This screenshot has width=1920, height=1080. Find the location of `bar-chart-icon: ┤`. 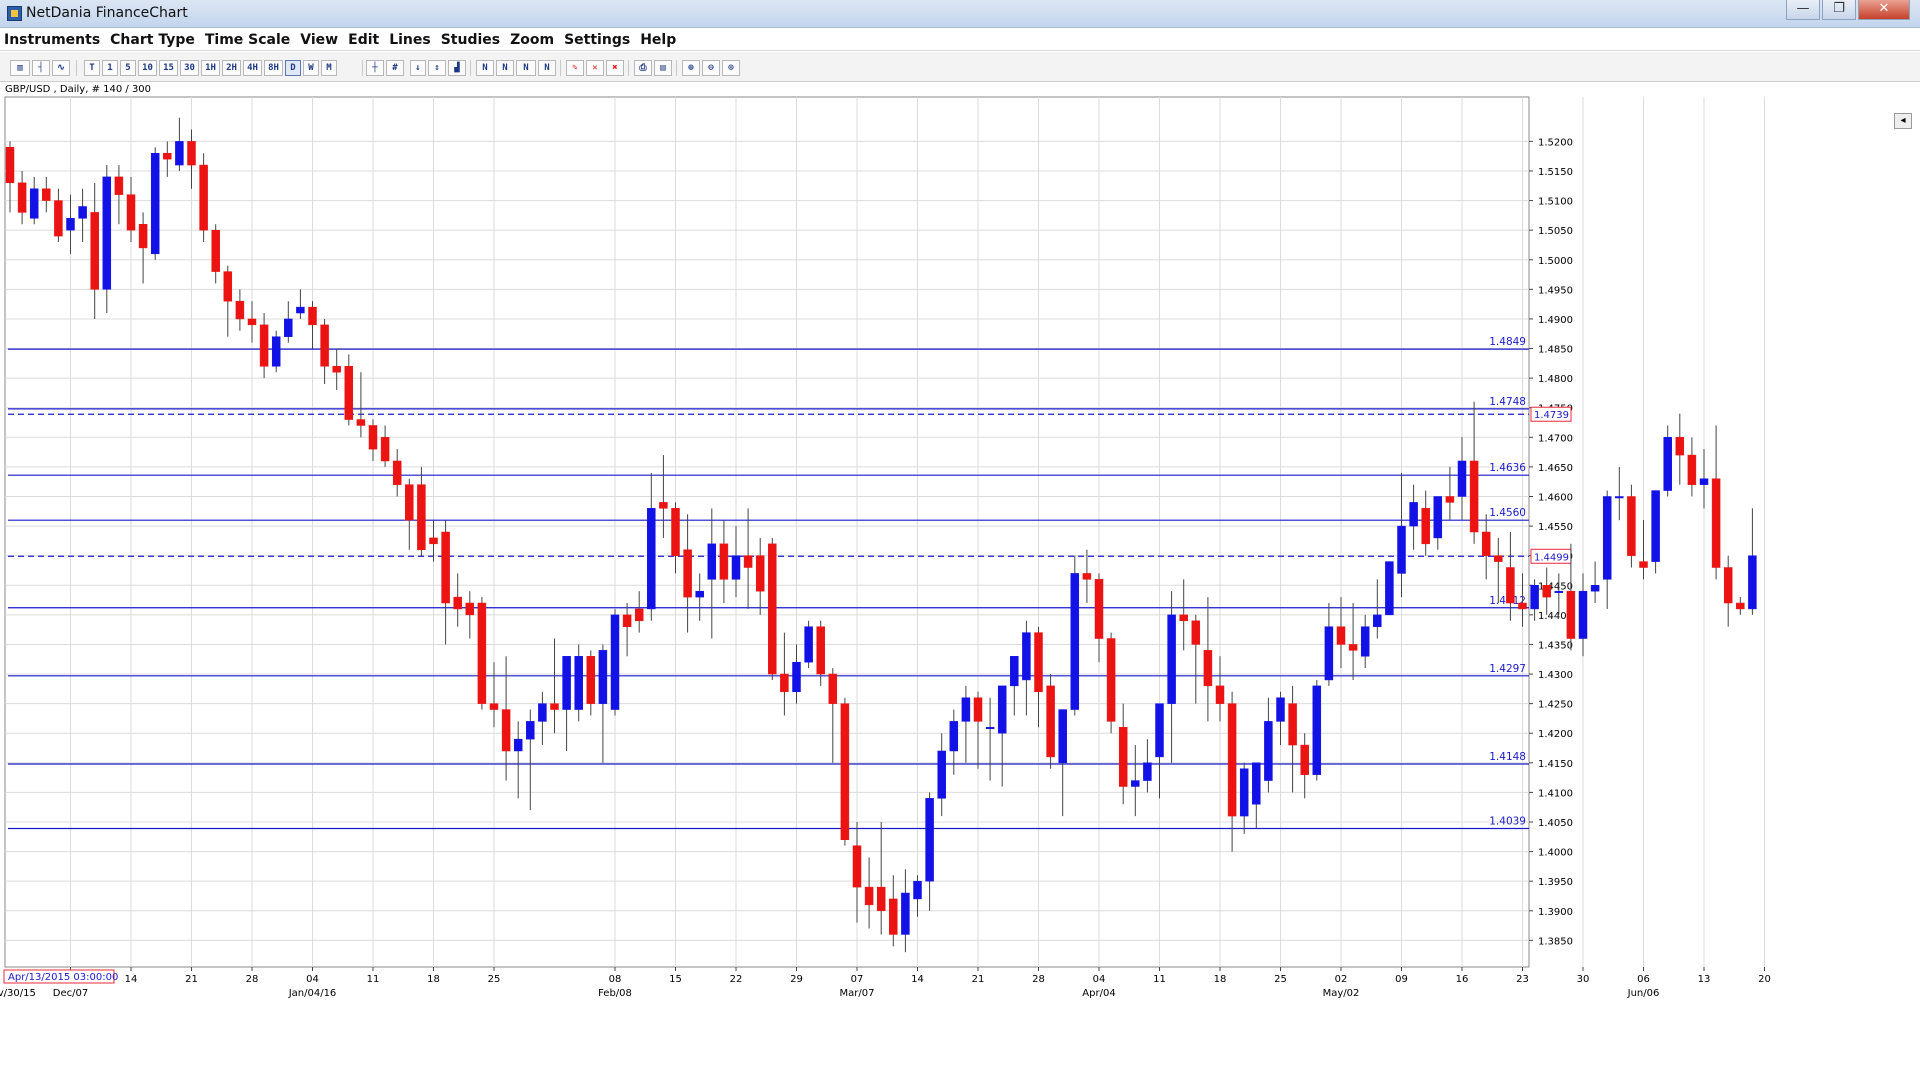

bar-chart-icon: ┤ is located at coordinates (41, 68).